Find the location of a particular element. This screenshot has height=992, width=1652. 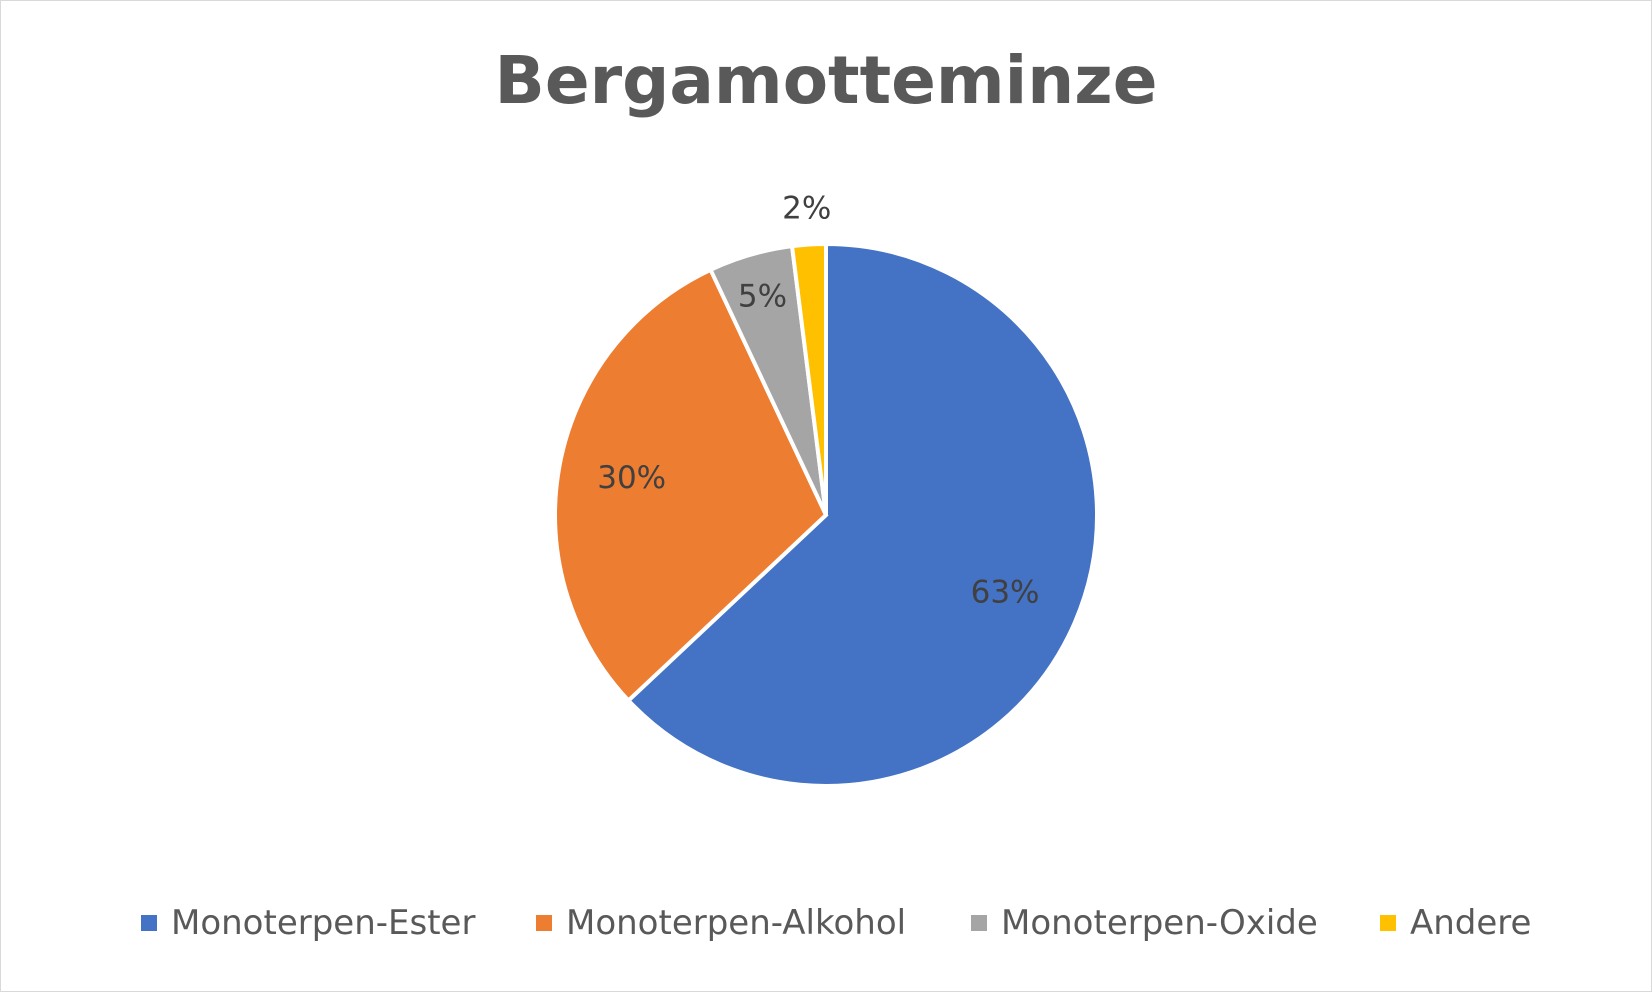

legend-item-monoterpen-alkohol: Monoterpen-Alkohol is located at coordinates (721, 923).